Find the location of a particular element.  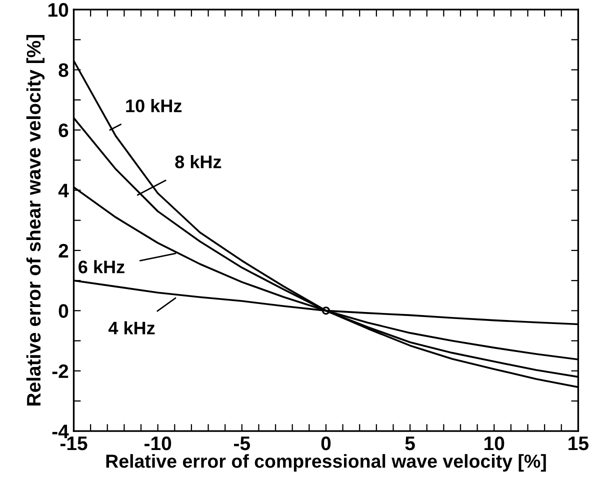

y-tick-label: 4 is located at coordinates (63, 191).